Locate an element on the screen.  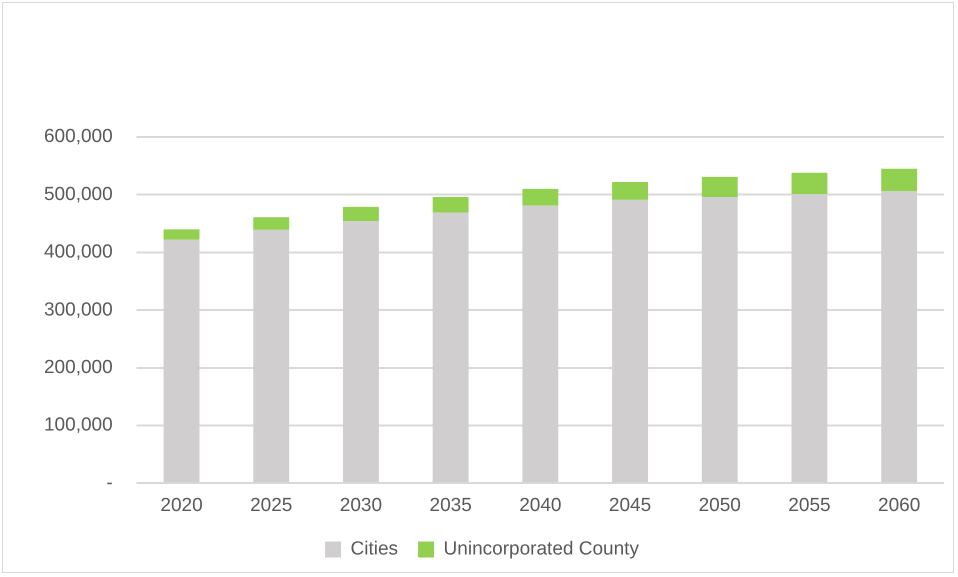
y-tick-label: 400,000 is located at coordinates (78, 252).